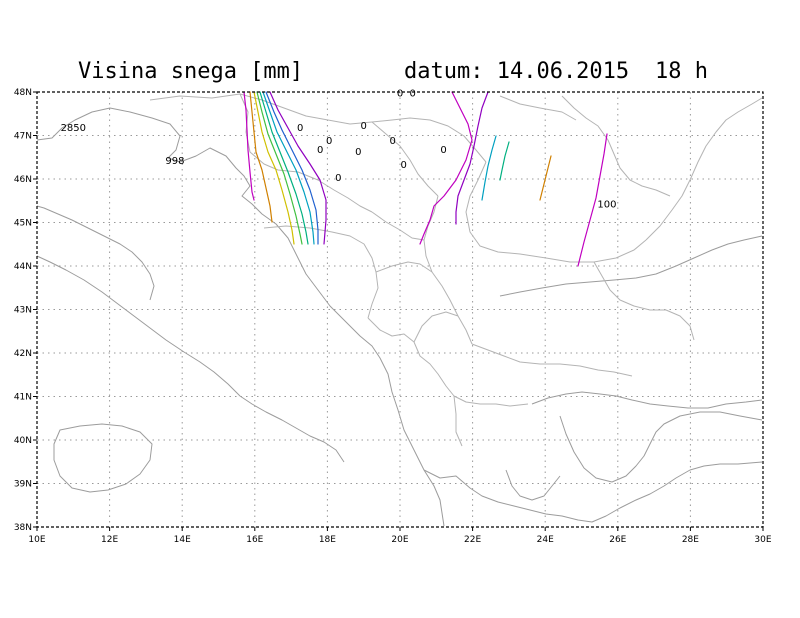  I want to click on lon-tick-label: 28E, so click(690, 540).